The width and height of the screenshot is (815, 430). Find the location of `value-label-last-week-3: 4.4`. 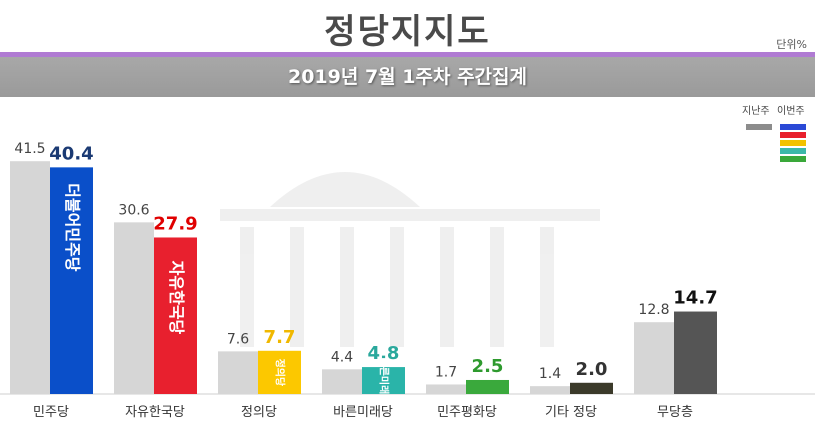

value-label-last-week-3: 4.4 is located at coordinates (342, 357).